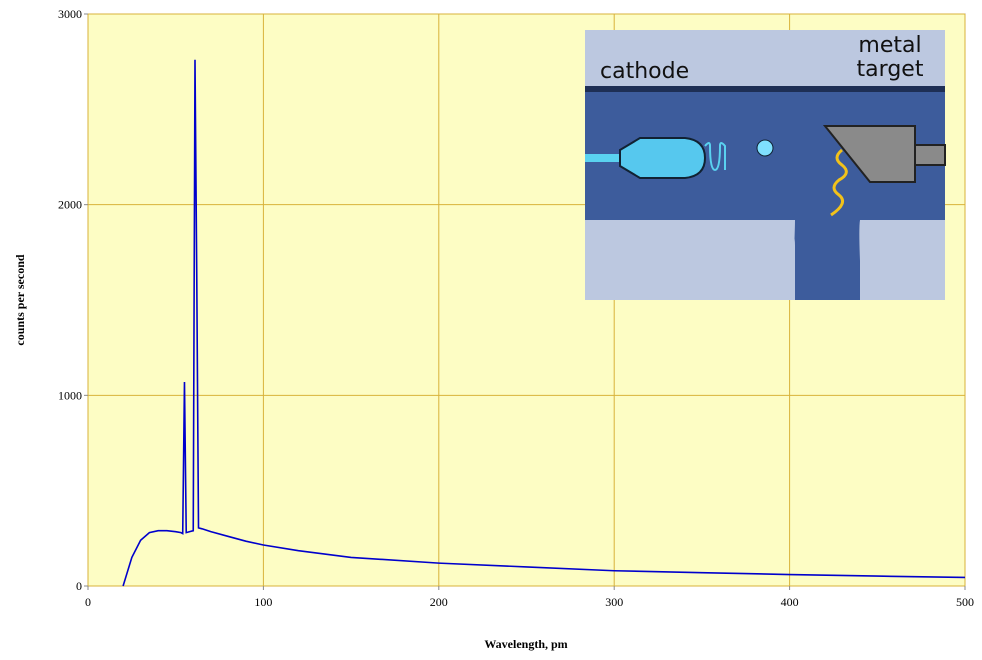 Image resolution: width=982 pixels, height=660 pixels. I want to click on y-tick-label: 1000, so click(70, 395).